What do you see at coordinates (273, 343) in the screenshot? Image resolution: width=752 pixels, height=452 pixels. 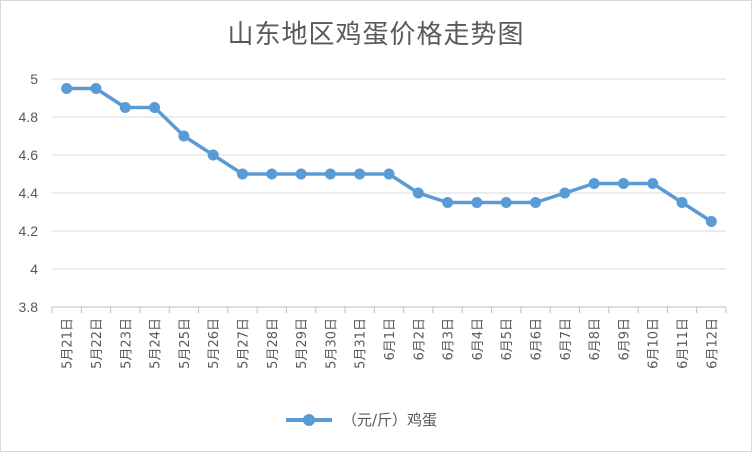 I see `x-tick-label: 5月28日` at bounding box center [273, 343].